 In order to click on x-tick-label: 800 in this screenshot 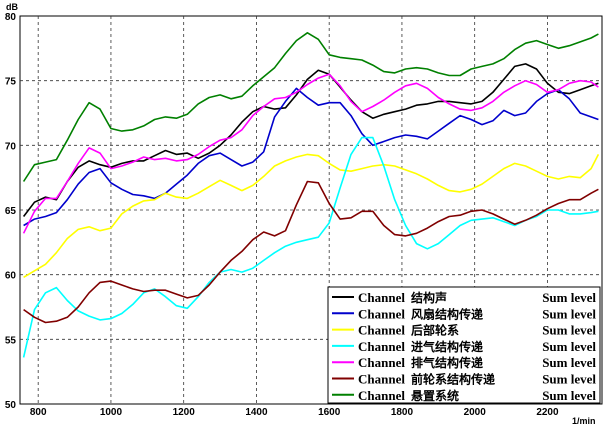, I will do `click(38, 412)`.